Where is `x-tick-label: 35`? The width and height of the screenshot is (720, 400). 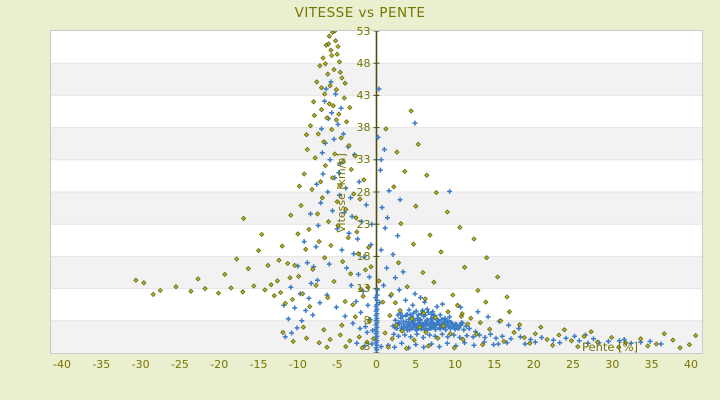 x-tick-label: 35 is located at coordinates (651, 364).